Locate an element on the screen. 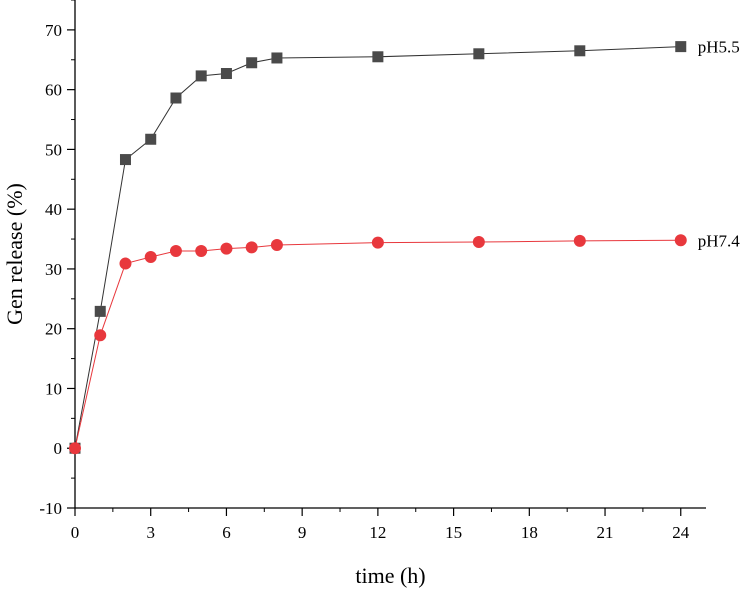  y-tick-label: 20 is located at coordinates (53, 329).